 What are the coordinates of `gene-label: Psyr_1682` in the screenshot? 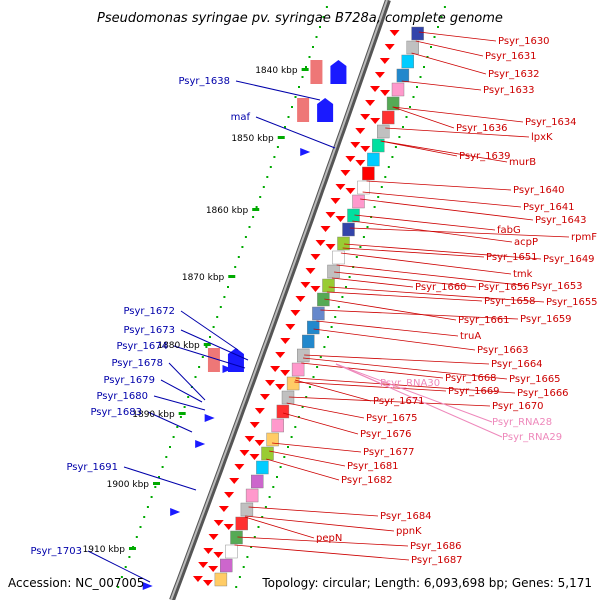 It's located at (367, 480).